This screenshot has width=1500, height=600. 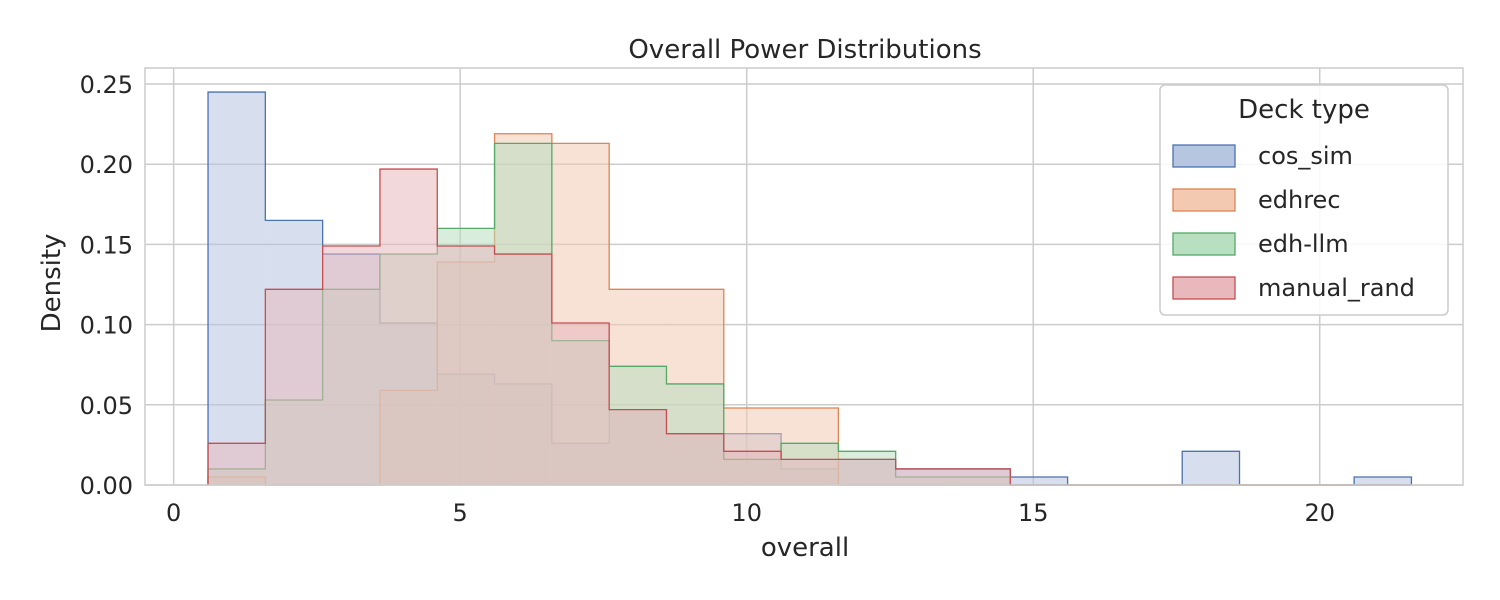 I want to click on x-tick-labels: 0 5 10 15 20, so click(x=750, y=513).